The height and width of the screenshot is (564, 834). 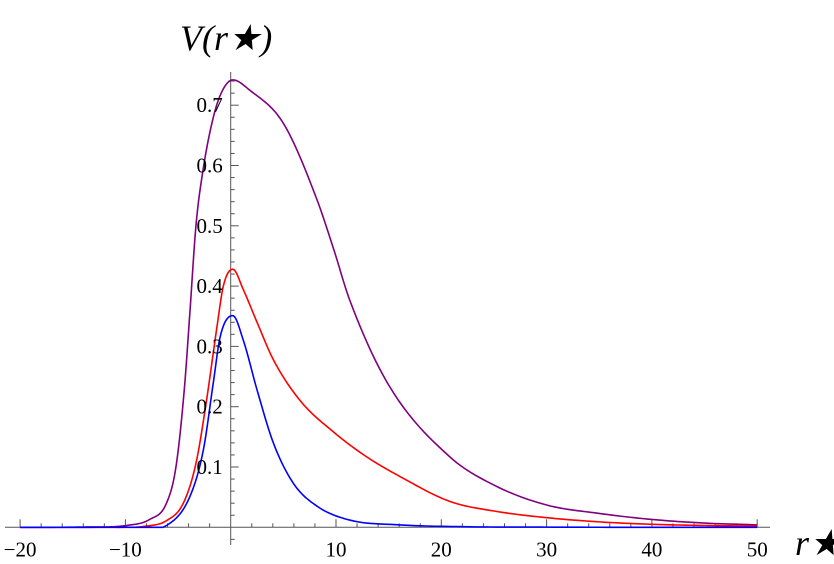 I want to click on y-tick-label: 0.7, so click(x=209, y=105).